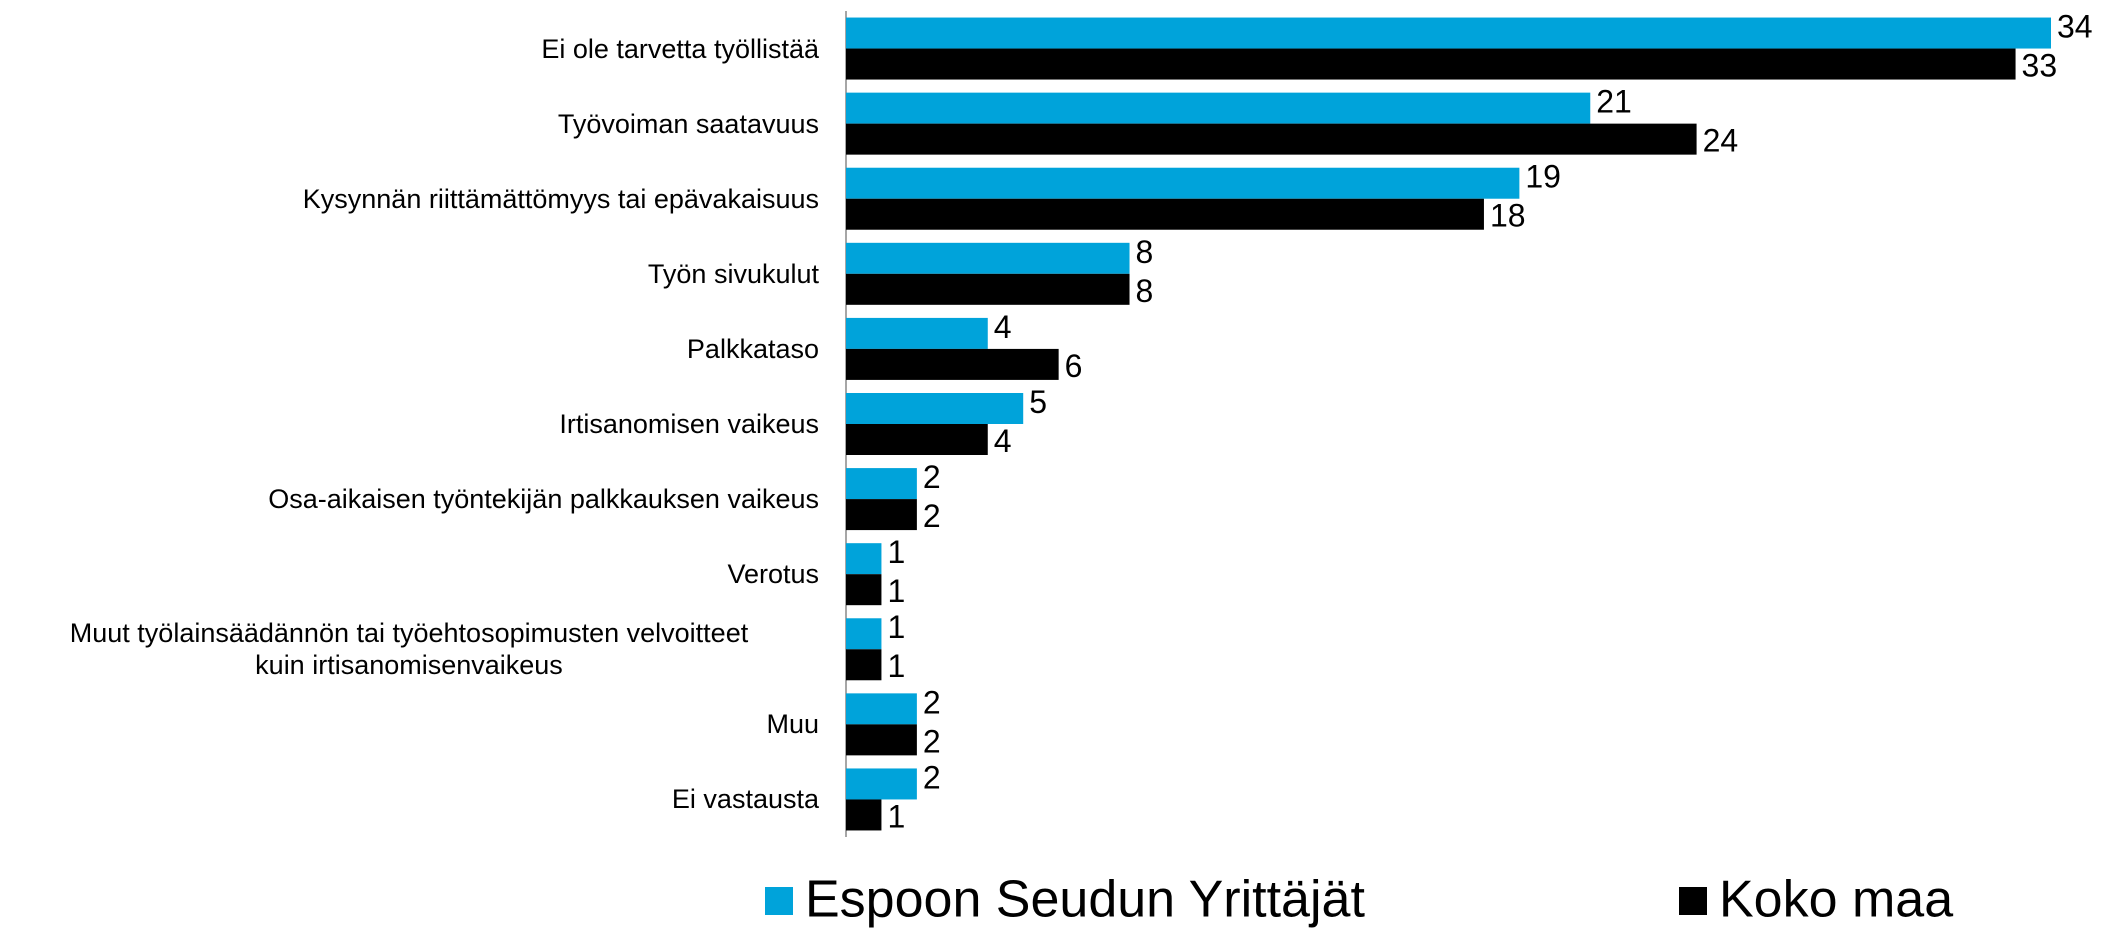  Describe the element at coordinates (688, 123) in the screenshot. I see `category-label: Työvoiman saatavuus` at that location.